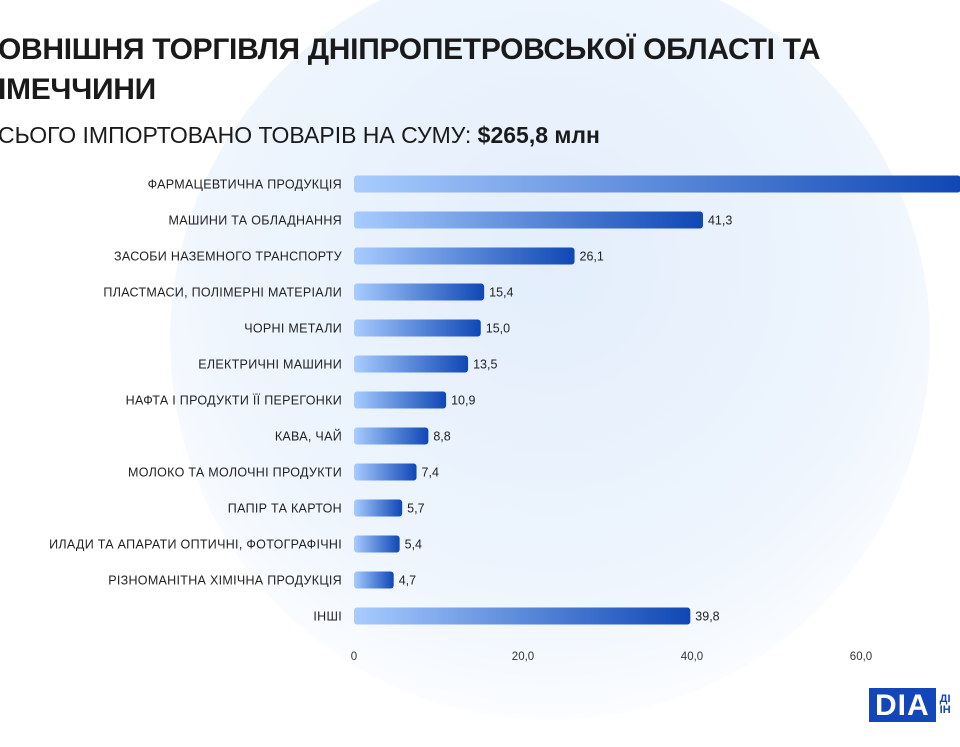 The image size is (960, 747). I want to click on category-label: МАШИНИ ТА ОБЛАДНАННЯ, so click(256, 221).